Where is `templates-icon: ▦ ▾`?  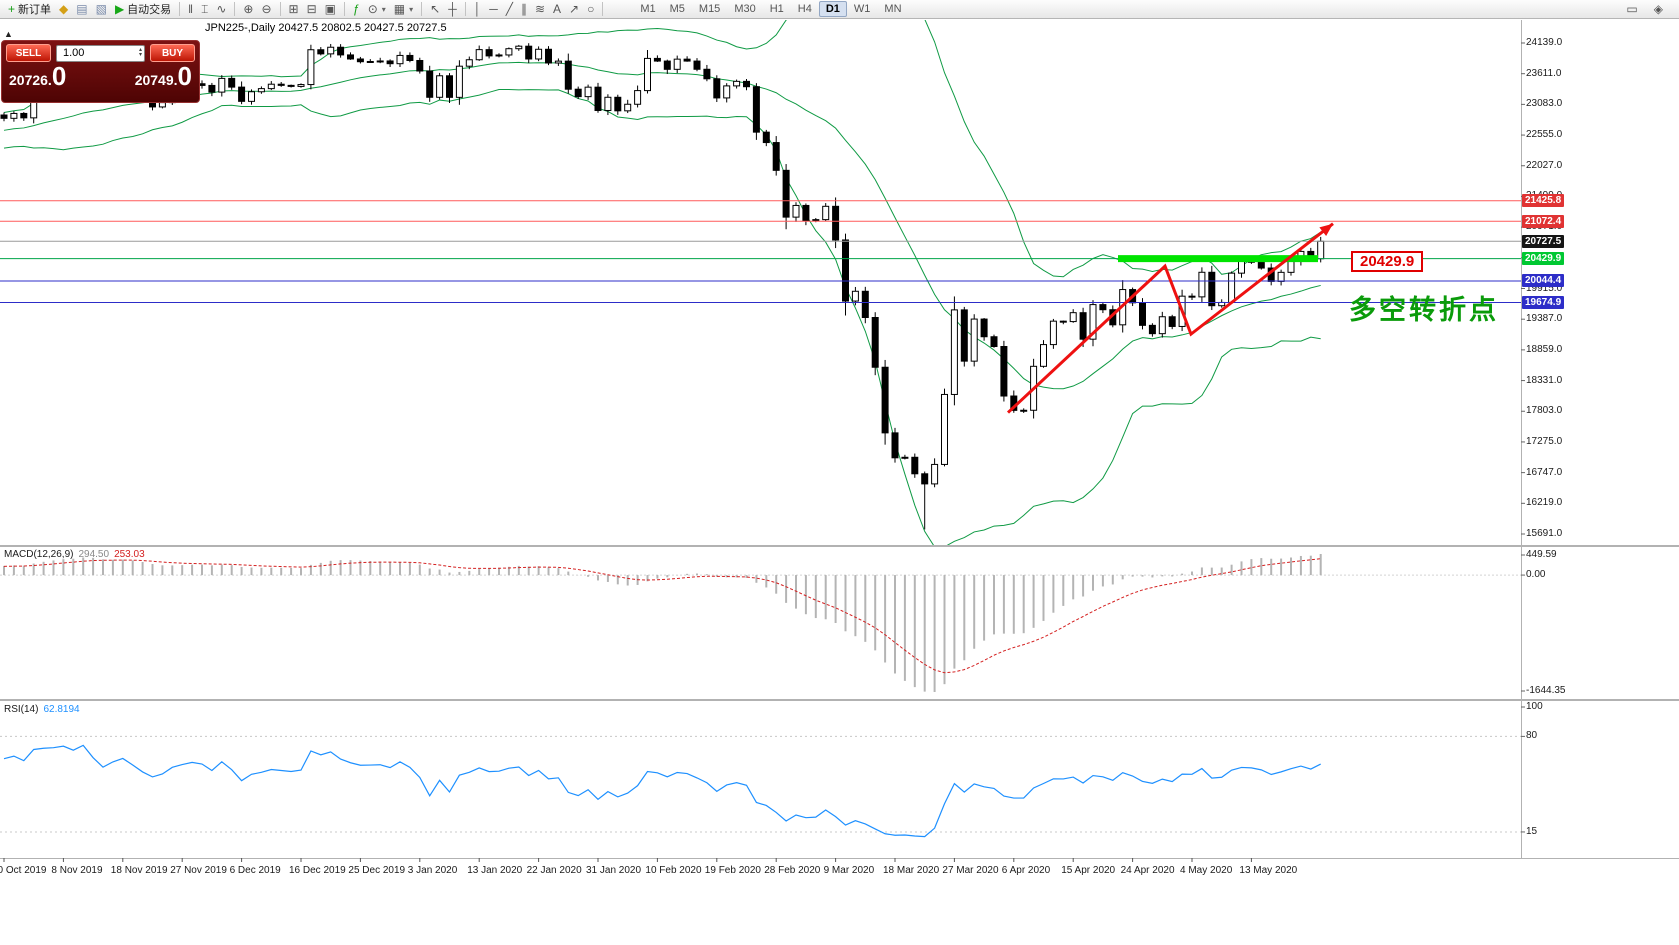
templates-icon: ▦ ▾ is located at coordinates (403, 9).